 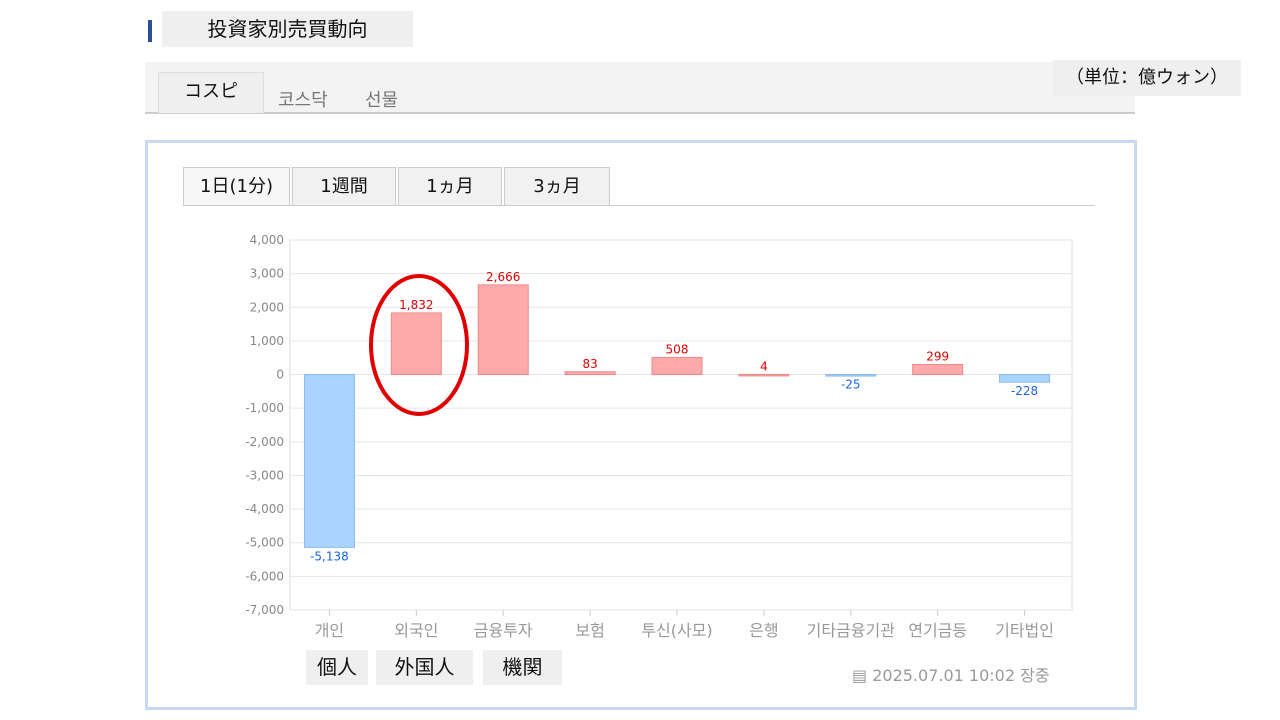 What do you see at coordinates (329, 630) in the screenshot?
I see `x-tick-label: 개인` at bounding box center [329, 630].